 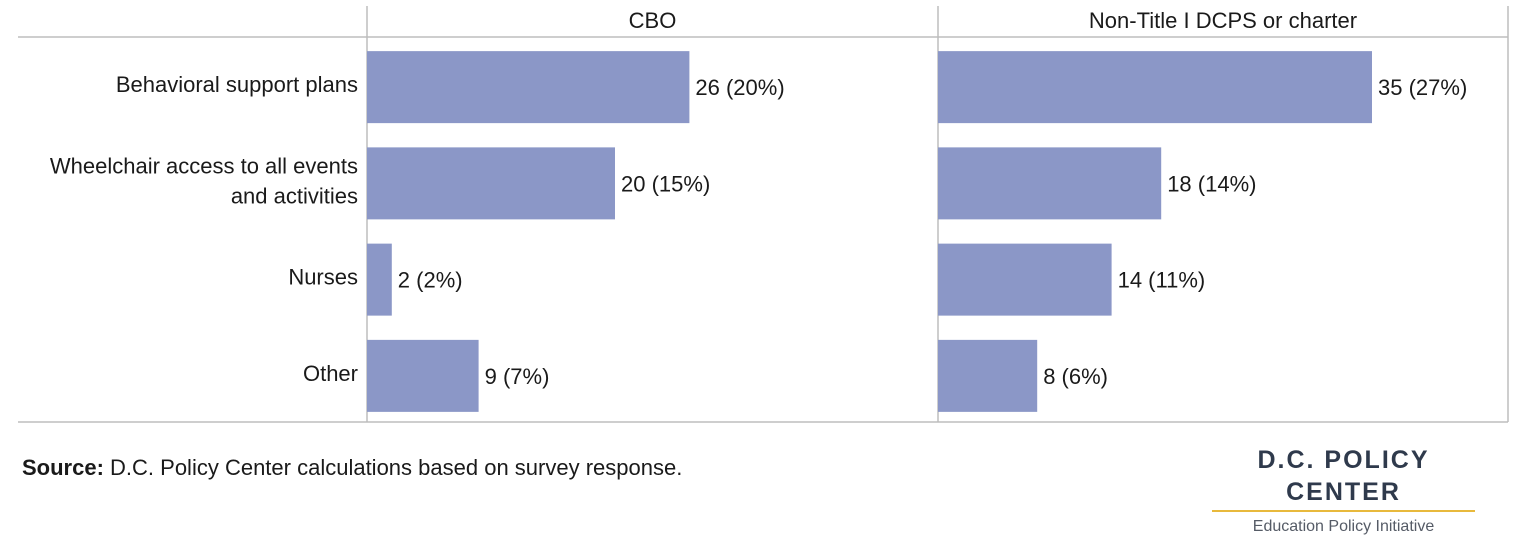 I want to click on category-label: Other, so click(x=330, y=373).